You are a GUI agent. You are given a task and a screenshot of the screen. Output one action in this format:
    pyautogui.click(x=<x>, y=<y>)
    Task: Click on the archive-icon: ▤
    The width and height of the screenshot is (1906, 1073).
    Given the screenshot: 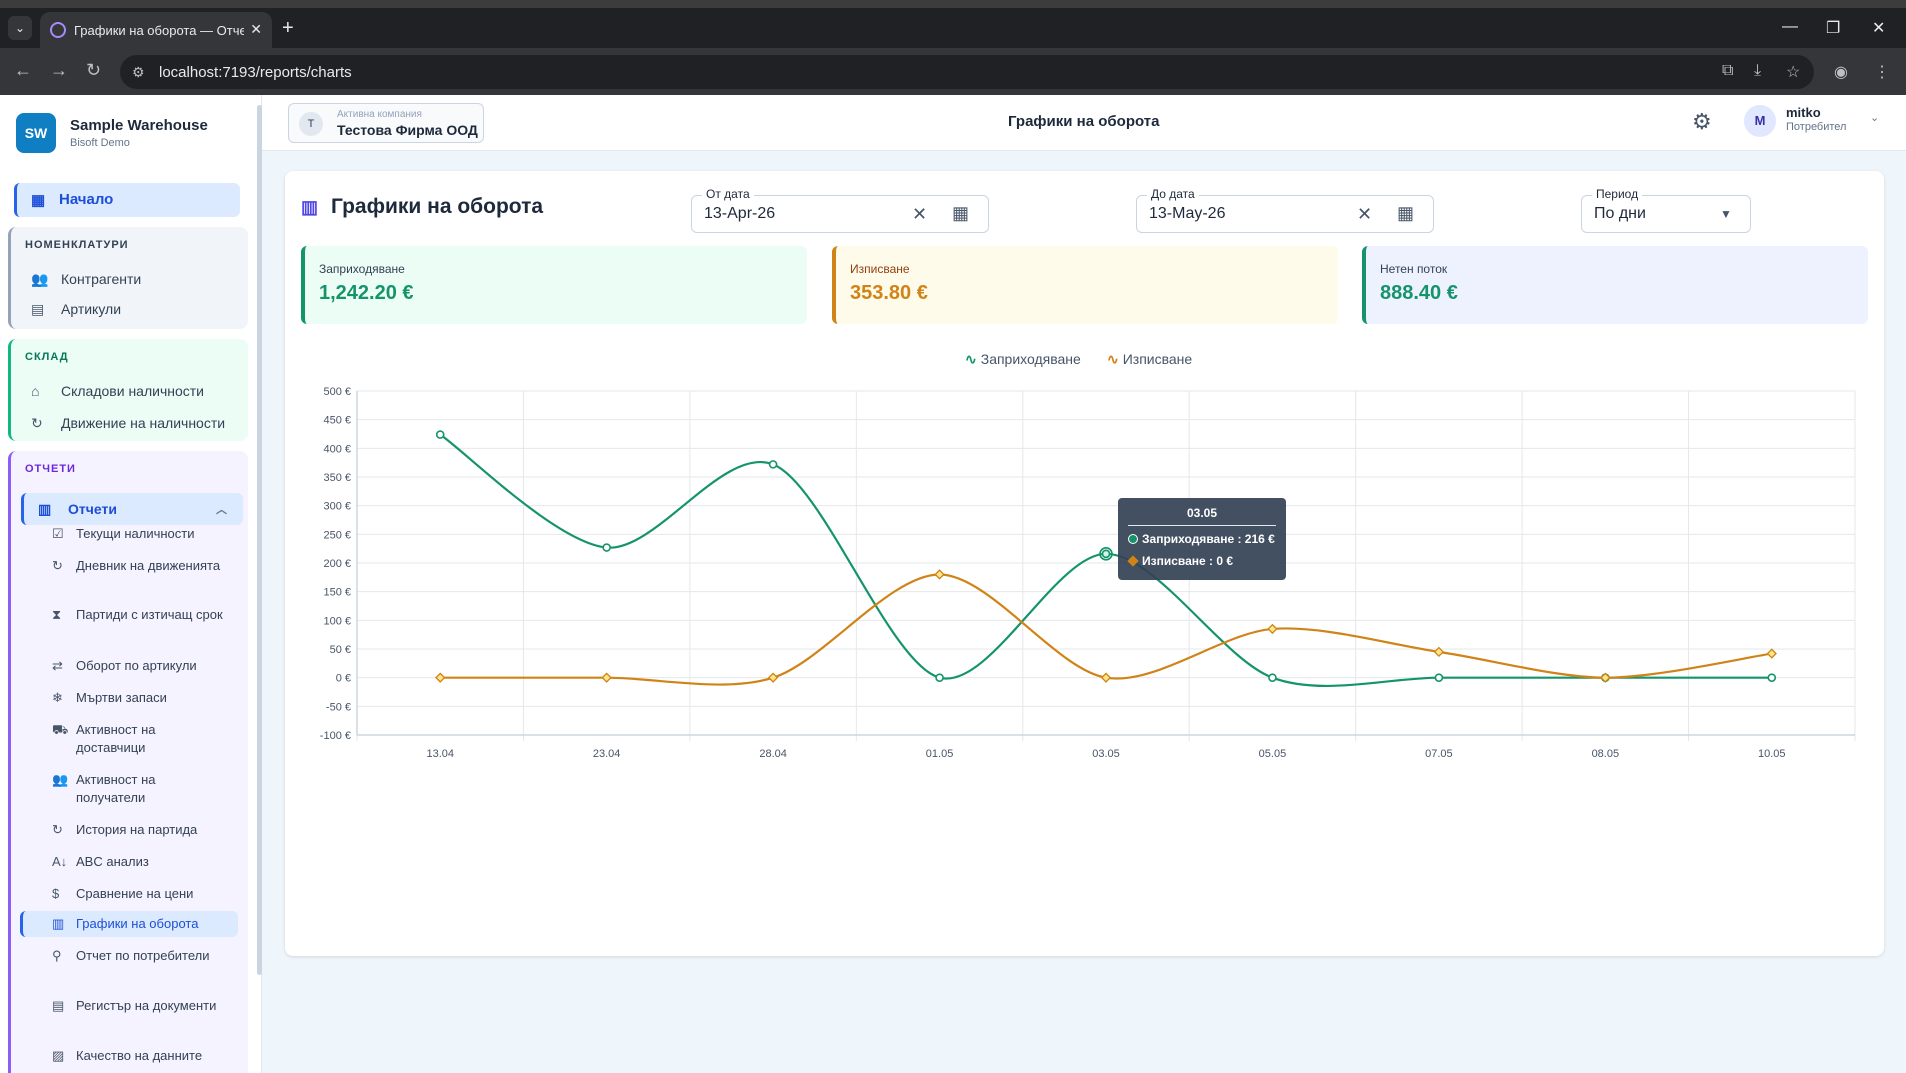 What is the action you would take?
    pyautogui.click(x=58, y=1005)
    